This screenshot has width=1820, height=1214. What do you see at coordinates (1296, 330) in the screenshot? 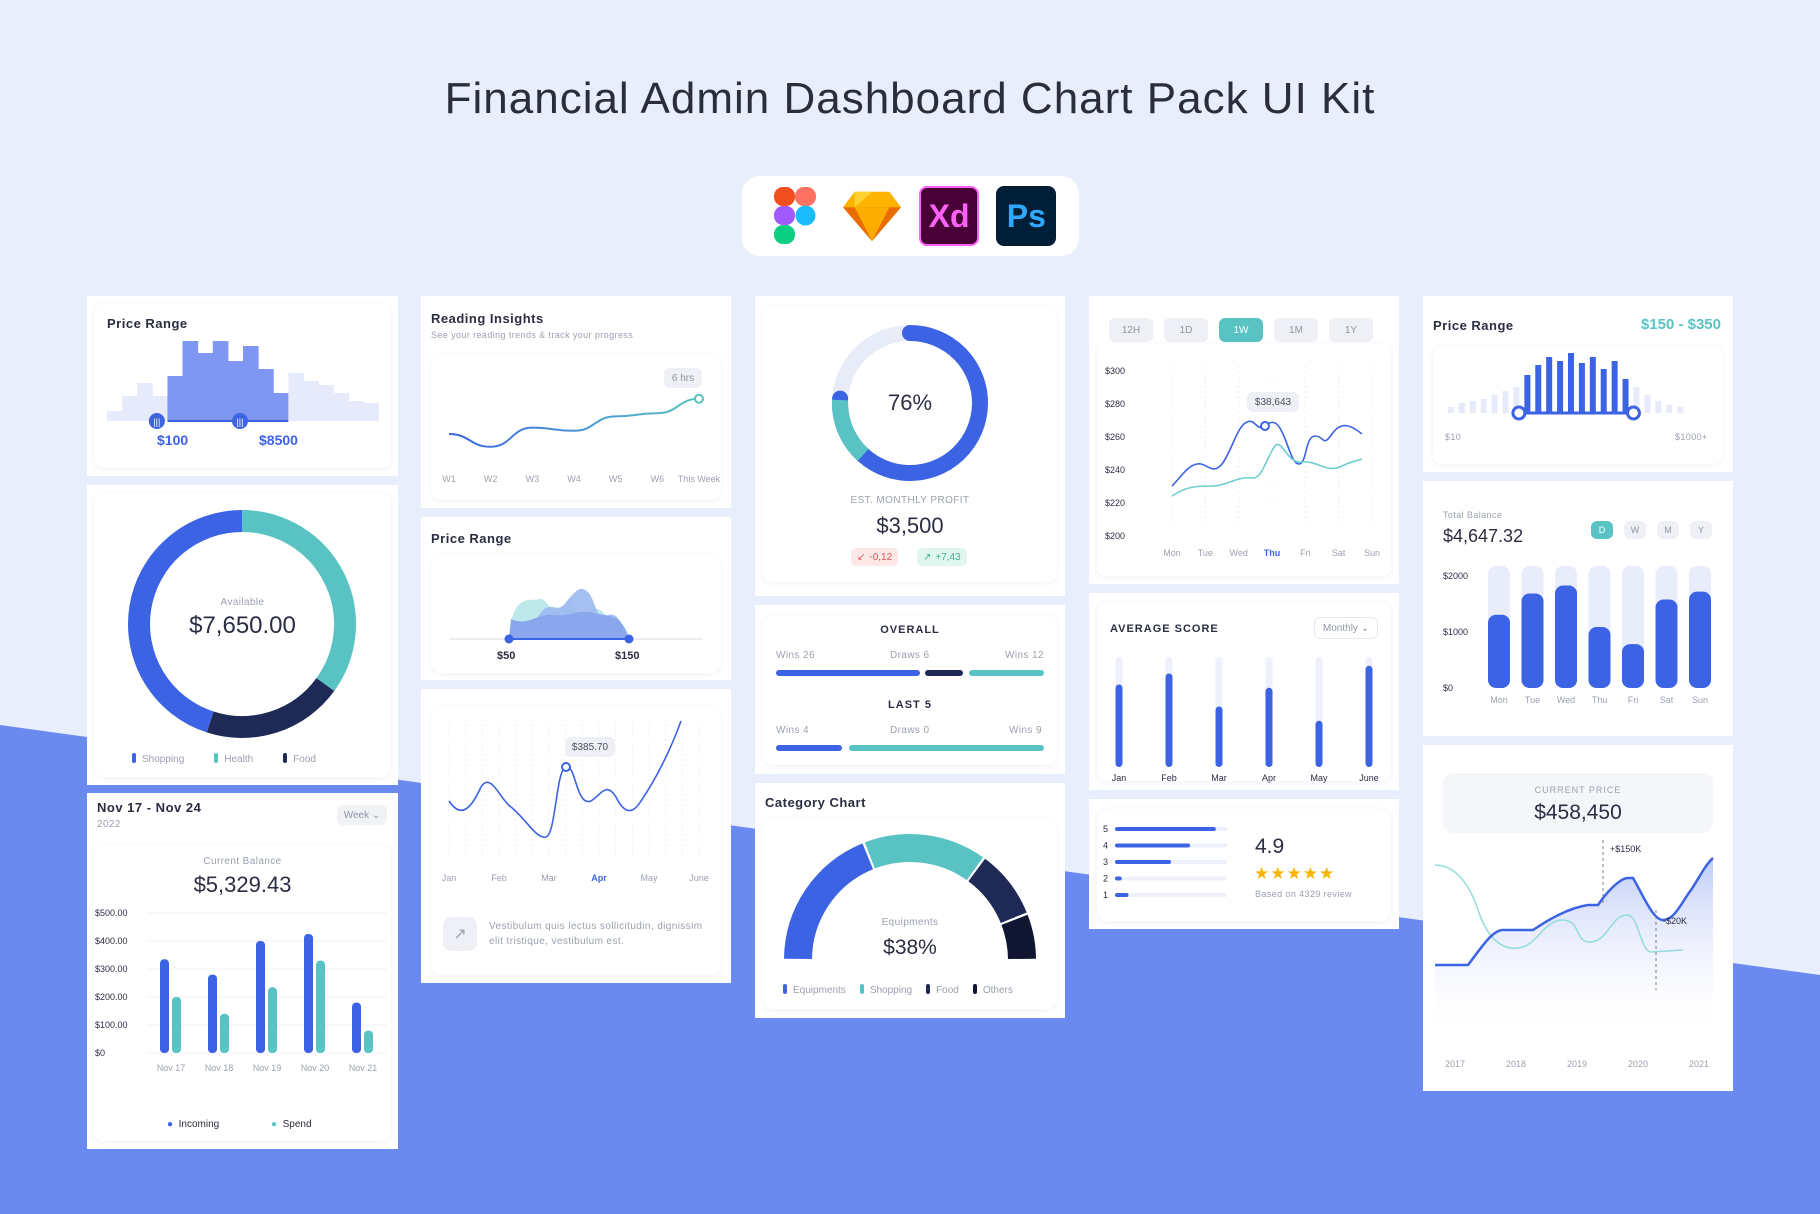
I see `tab-1m: 1M` at bounding box center [1296, 330].